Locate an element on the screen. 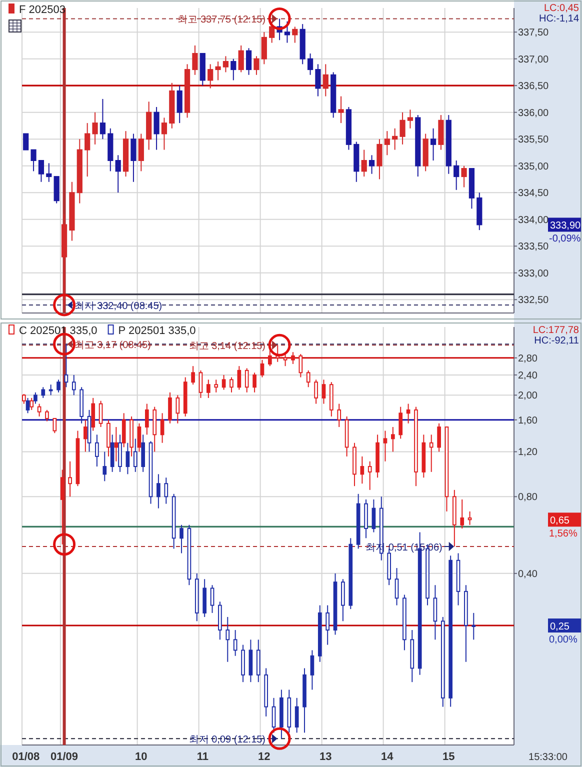  x-tick-label: 15 is located at coordinates (448, 757).